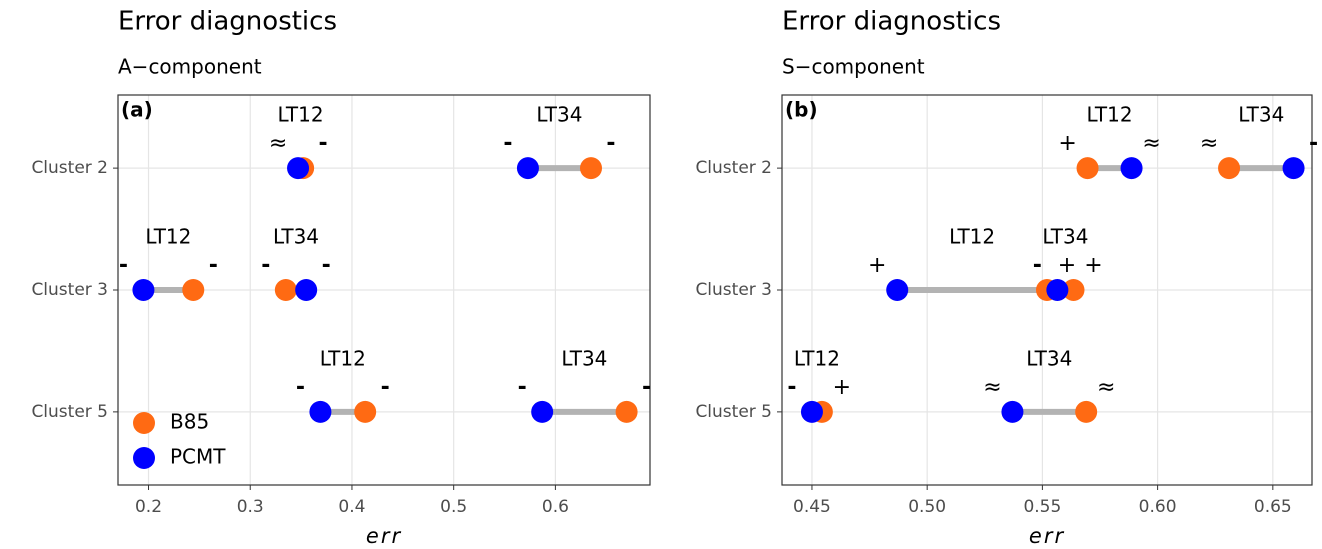 The width and height of the screenshot is (1322, 549). Describe the element at coordinates (1042, 507) in the screenshot. I see `x-tick-label: 0.55` at that location.